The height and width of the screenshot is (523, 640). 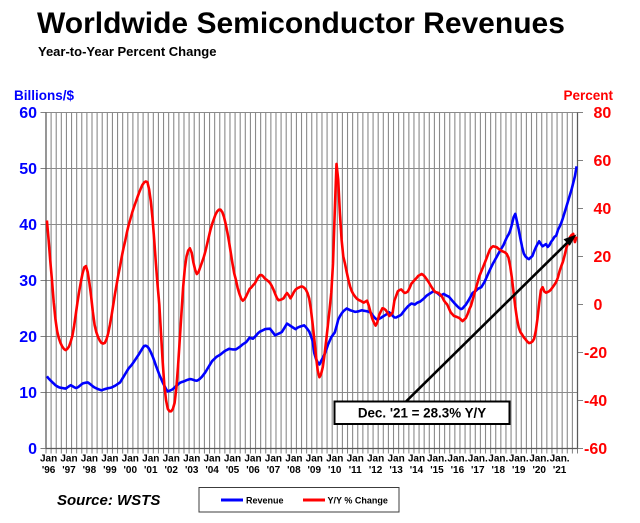 What do you see at coordinates (44, 95) in the screenshot?
I see `svg-text: Billions/$` at bounding box center [44, 95].